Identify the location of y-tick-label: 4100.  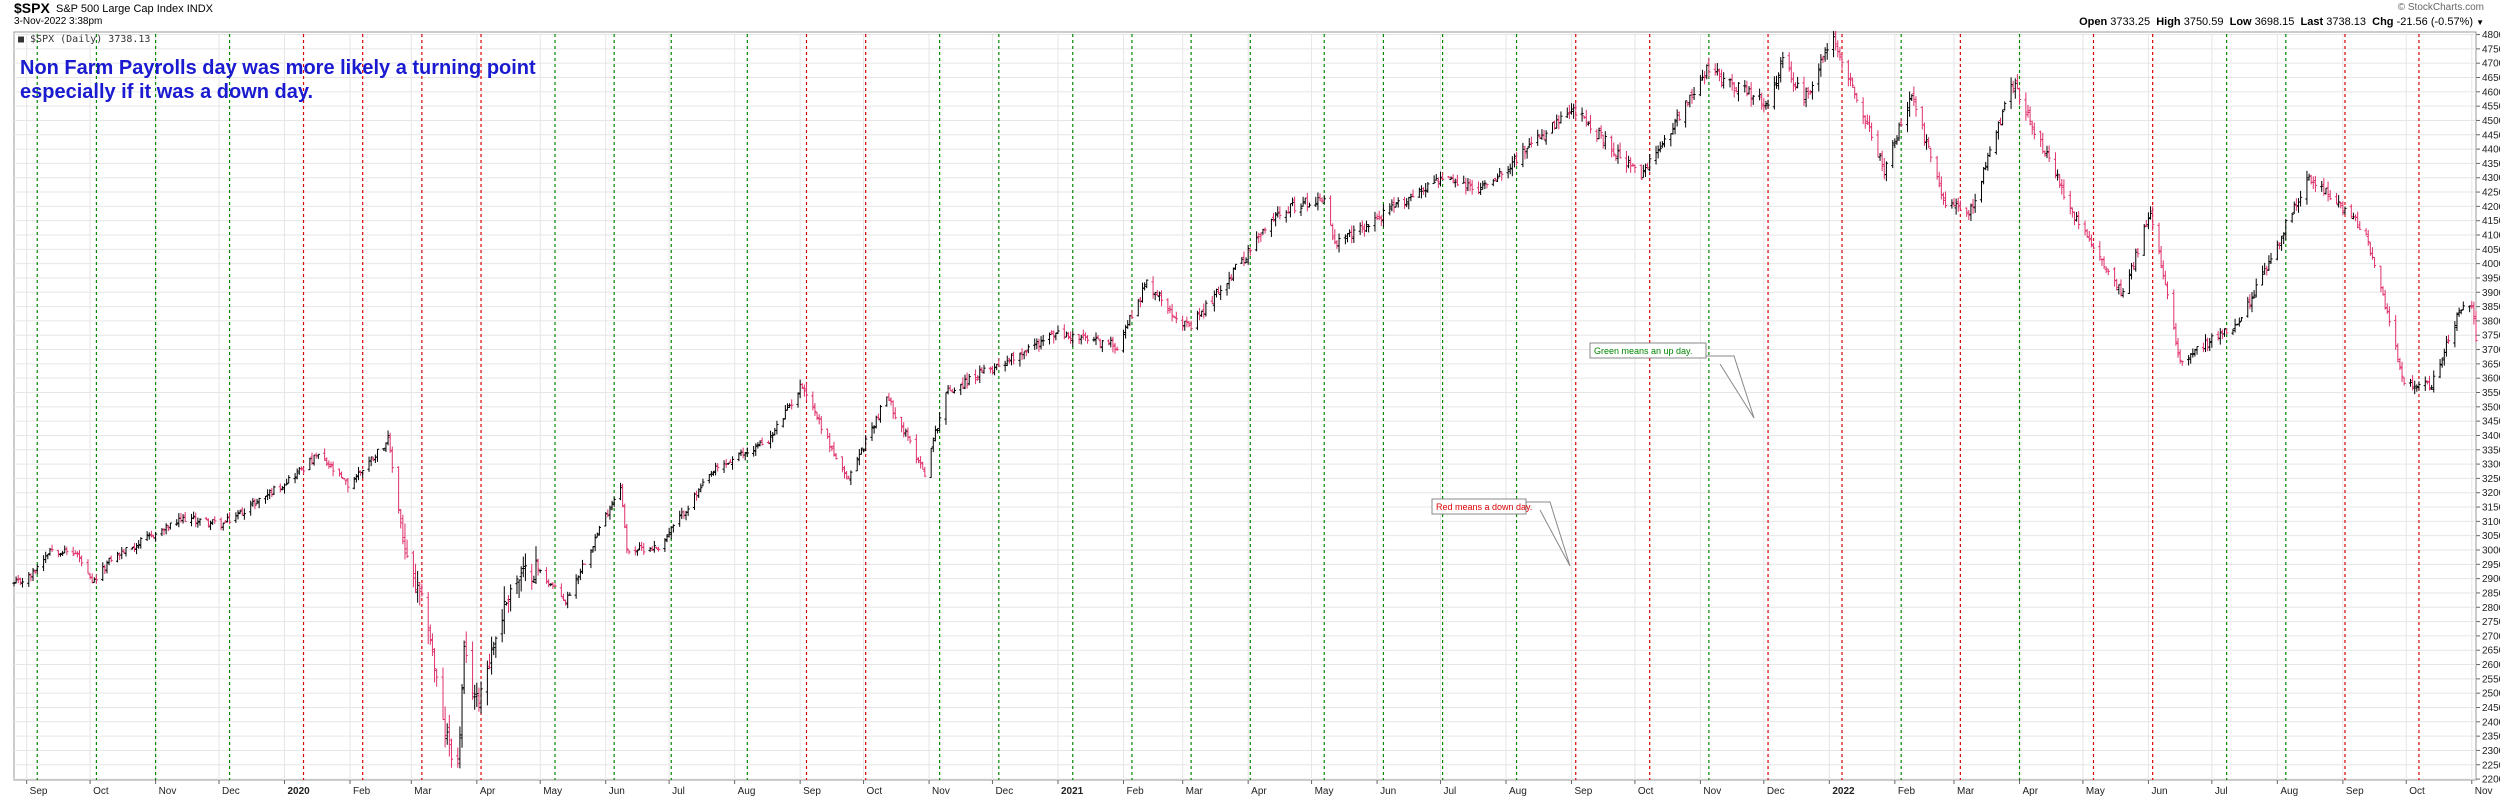
(2491, 236).